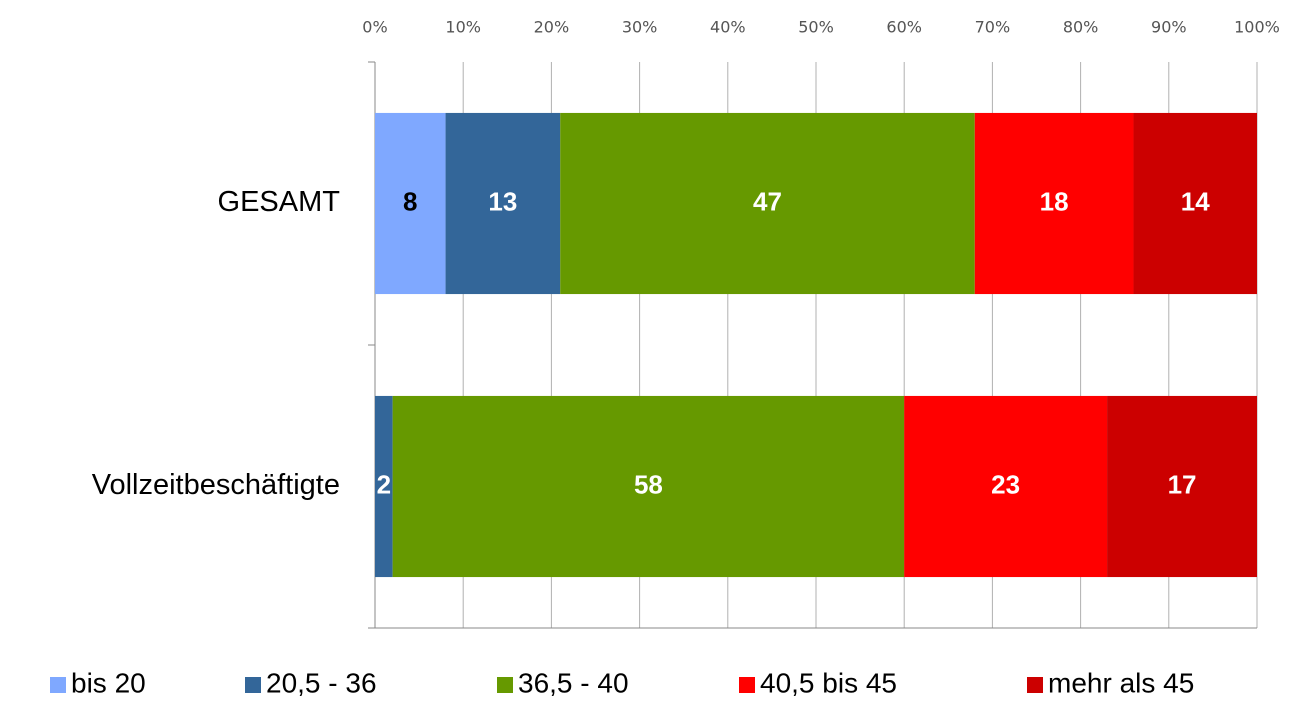 Image resolution: width=1297 pixels, height=706 pixels. What do you see at coordinates (410, 201) in the screenshot?
I see `data-label: 8` at bounding box center [410, 201].